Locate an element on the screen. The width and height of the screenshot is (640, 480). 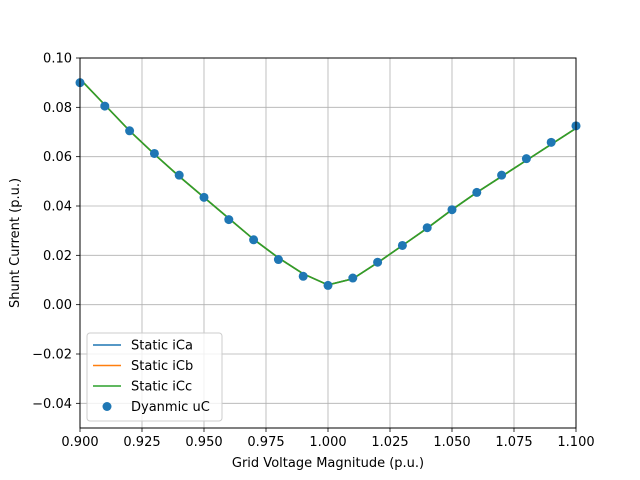
x-tick-label: 0.950 is located at coordinates (203, 442).